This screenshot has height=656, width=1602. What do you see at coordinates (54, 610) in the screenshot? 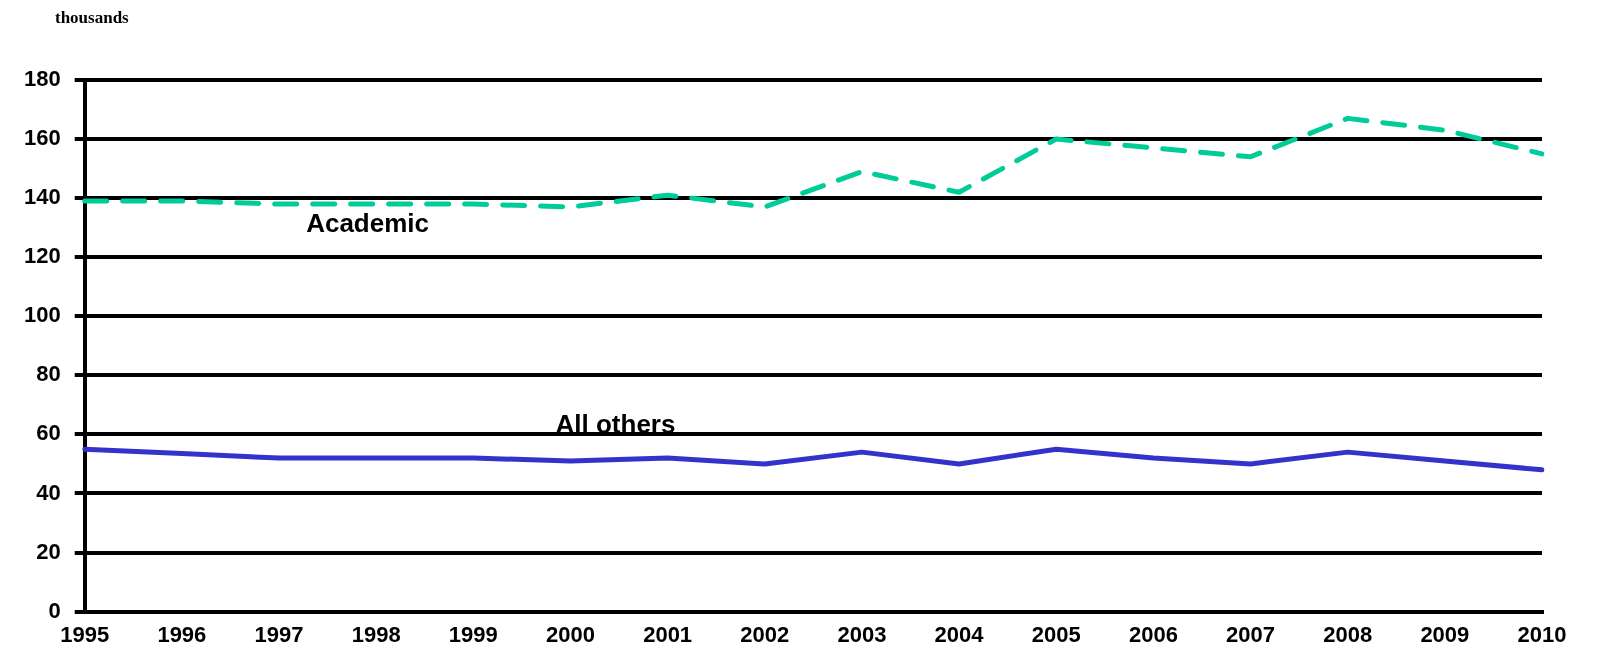
I see `y-tick-label: 0` at bounding box center [54, 610].